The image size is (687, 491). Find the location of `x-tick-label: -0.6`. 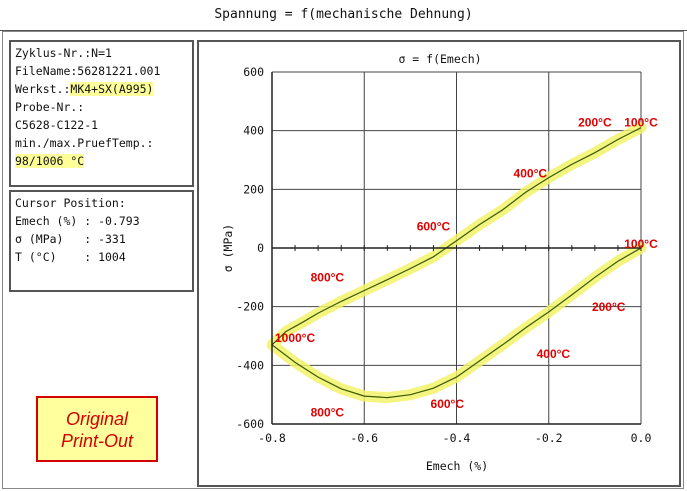

x-tick-label: -0.6 is located at coordinates (364, 438).